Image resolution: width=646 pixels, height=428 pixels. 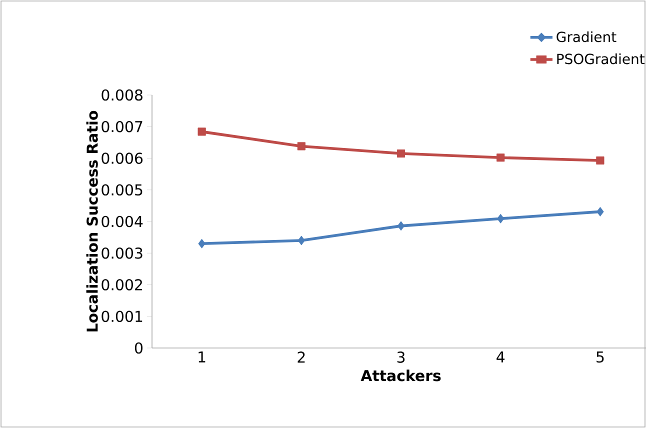 What do you see at coordinates (122, 158) in the screenshot?
I see `y-tick-label: 0.006` at bounding box center [122, 158].